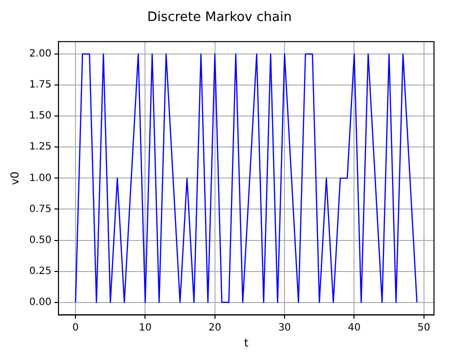 The width and height of the screenshot is (474, 355). Describe the element at coordinates (215, 328) in the screenshot. I see `x-tick-label: 20` at that location.